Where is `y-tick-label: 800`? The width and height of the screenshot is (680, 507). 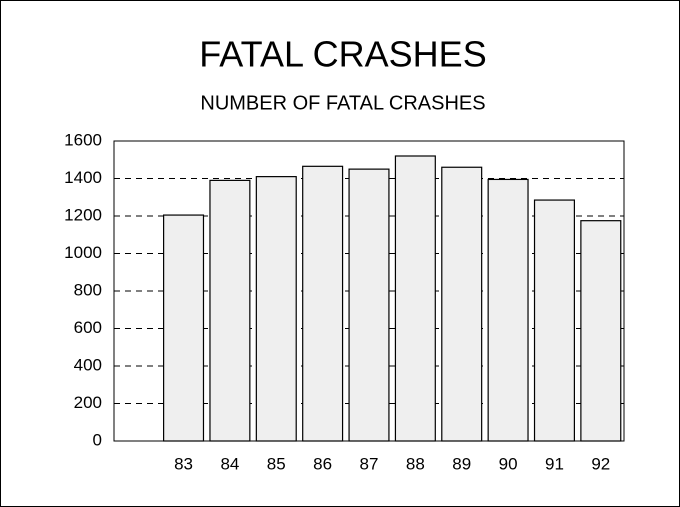
y-tick-label: 800 is located at coordinates (88, 289).